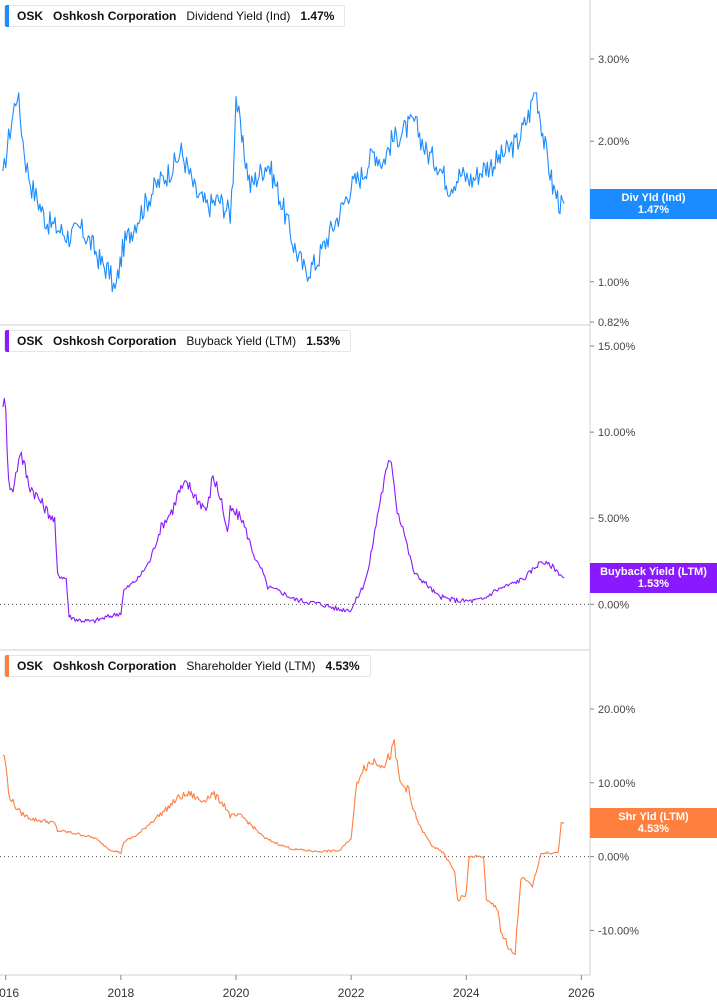 This screenshot has width=717, height=1005. What do you see at coordinates (653, 209) in the screenshot?
I see `tag-value: 1.47%` at bounding box center [653, 209].